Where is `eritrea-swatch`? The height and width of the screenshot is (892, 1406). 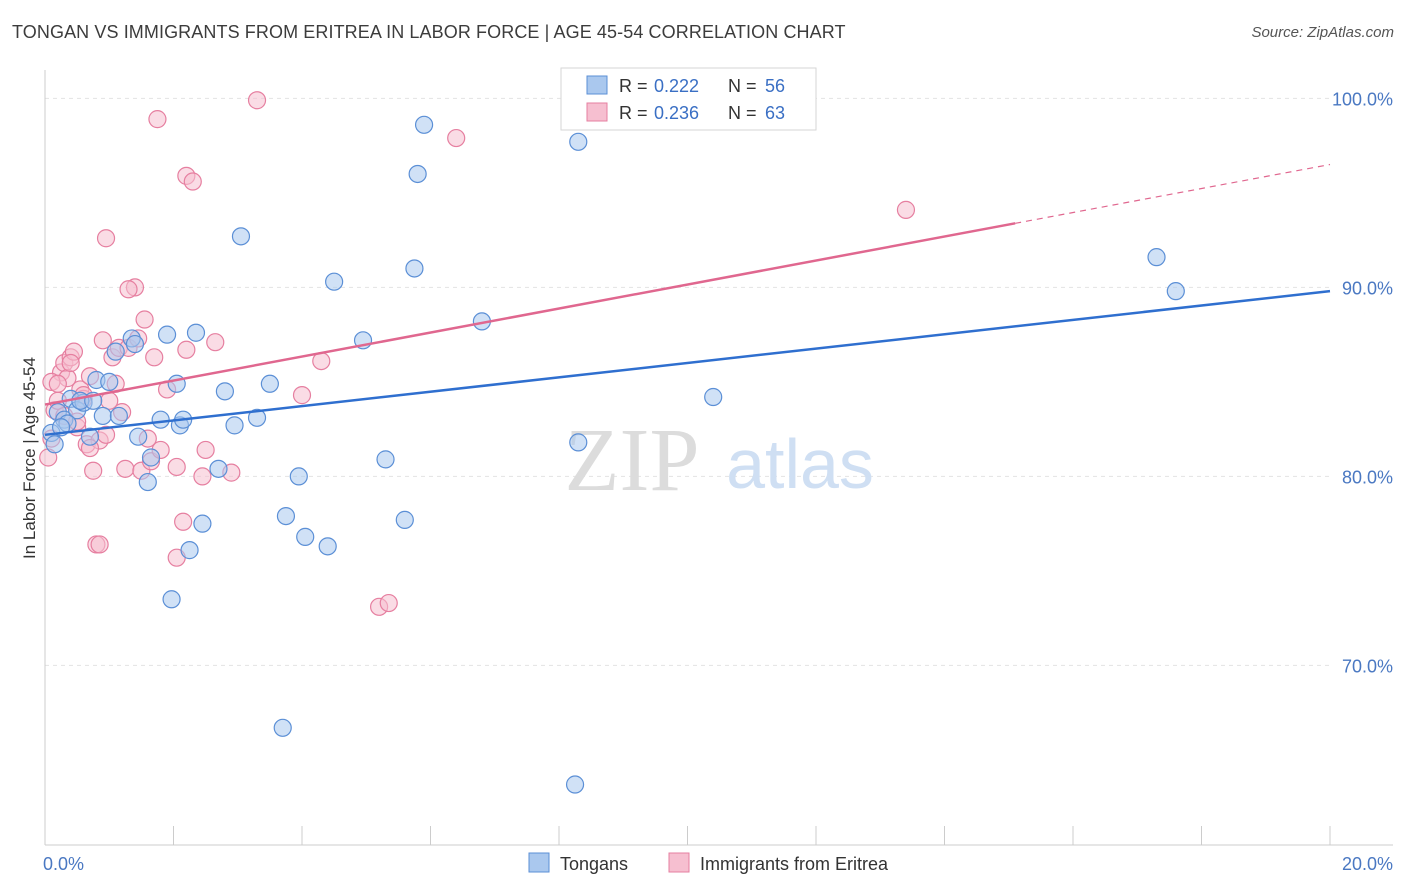
eritrea-swatch is located at coordinates (597, 112).